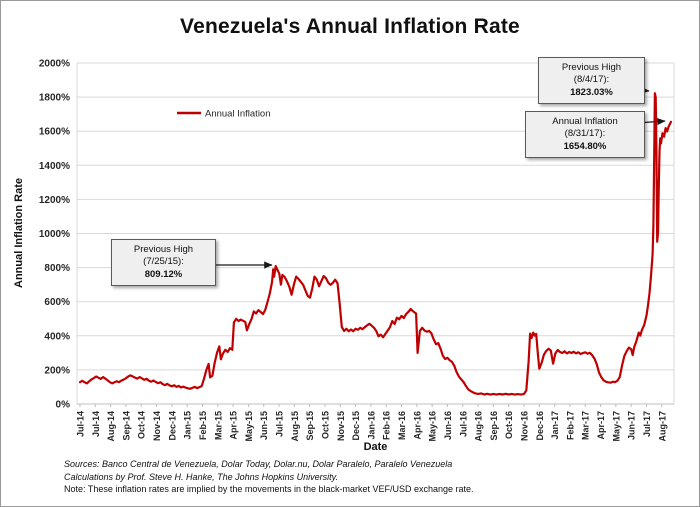 The width and height of the screenshot is (700, 507). I want to click on x-tick-label: May-16, so click(433, 426).